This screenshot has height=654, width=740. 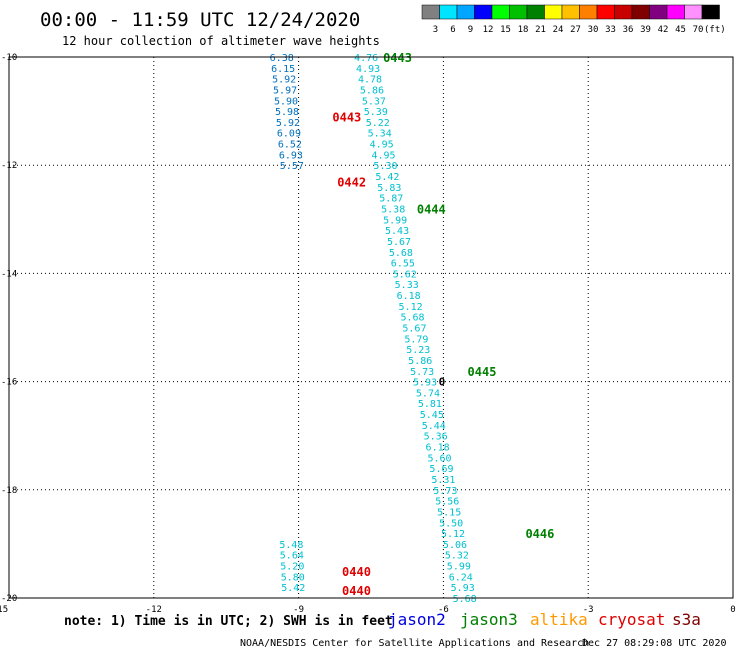 What do you see at coordinates (376, 112) in the screenshot?
I see `wave-height-value: 5.39` at bounding box center [376, 112].